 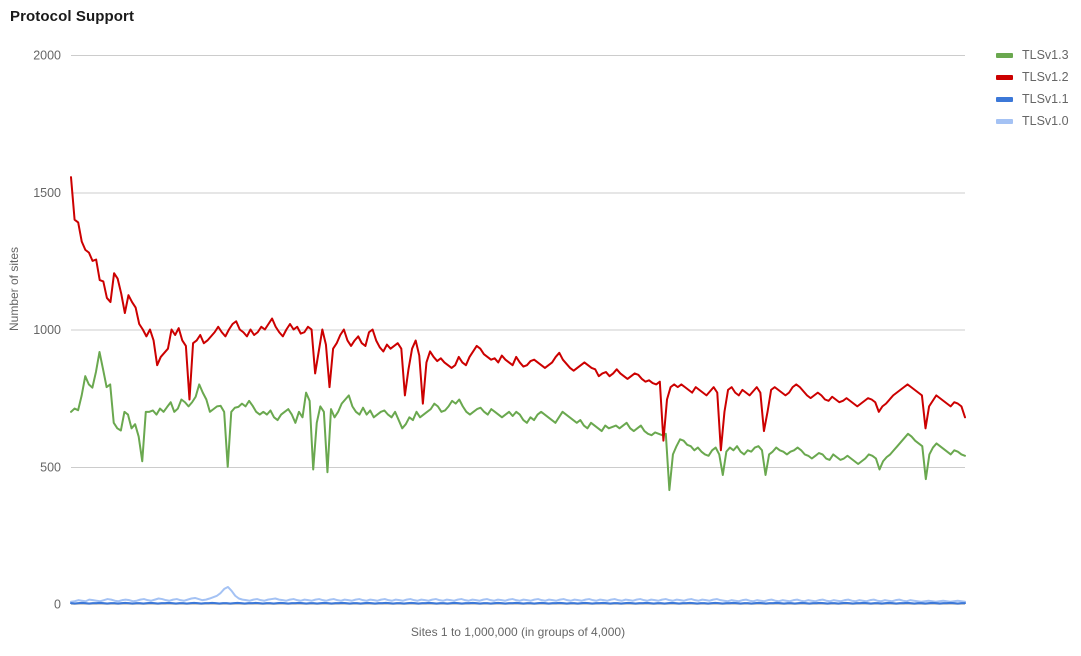 I want to click on y-axis-tick-label: 1500, so click(x=47, y=193).